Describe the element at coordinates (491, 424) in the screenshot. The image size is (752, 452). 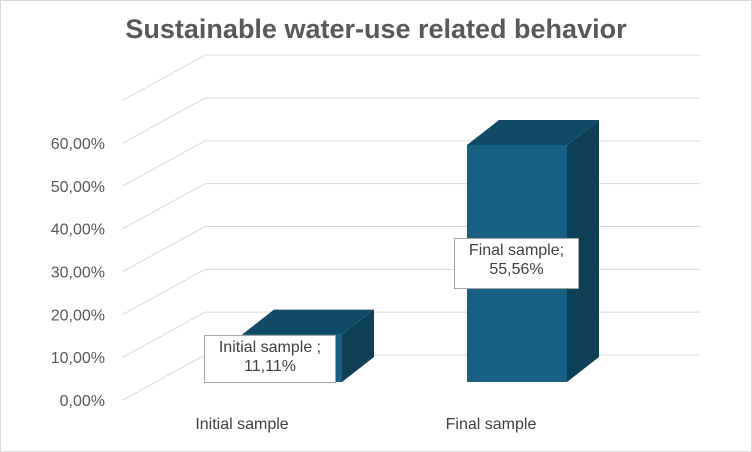
I see `x-tick-label: Final sample` at that location.